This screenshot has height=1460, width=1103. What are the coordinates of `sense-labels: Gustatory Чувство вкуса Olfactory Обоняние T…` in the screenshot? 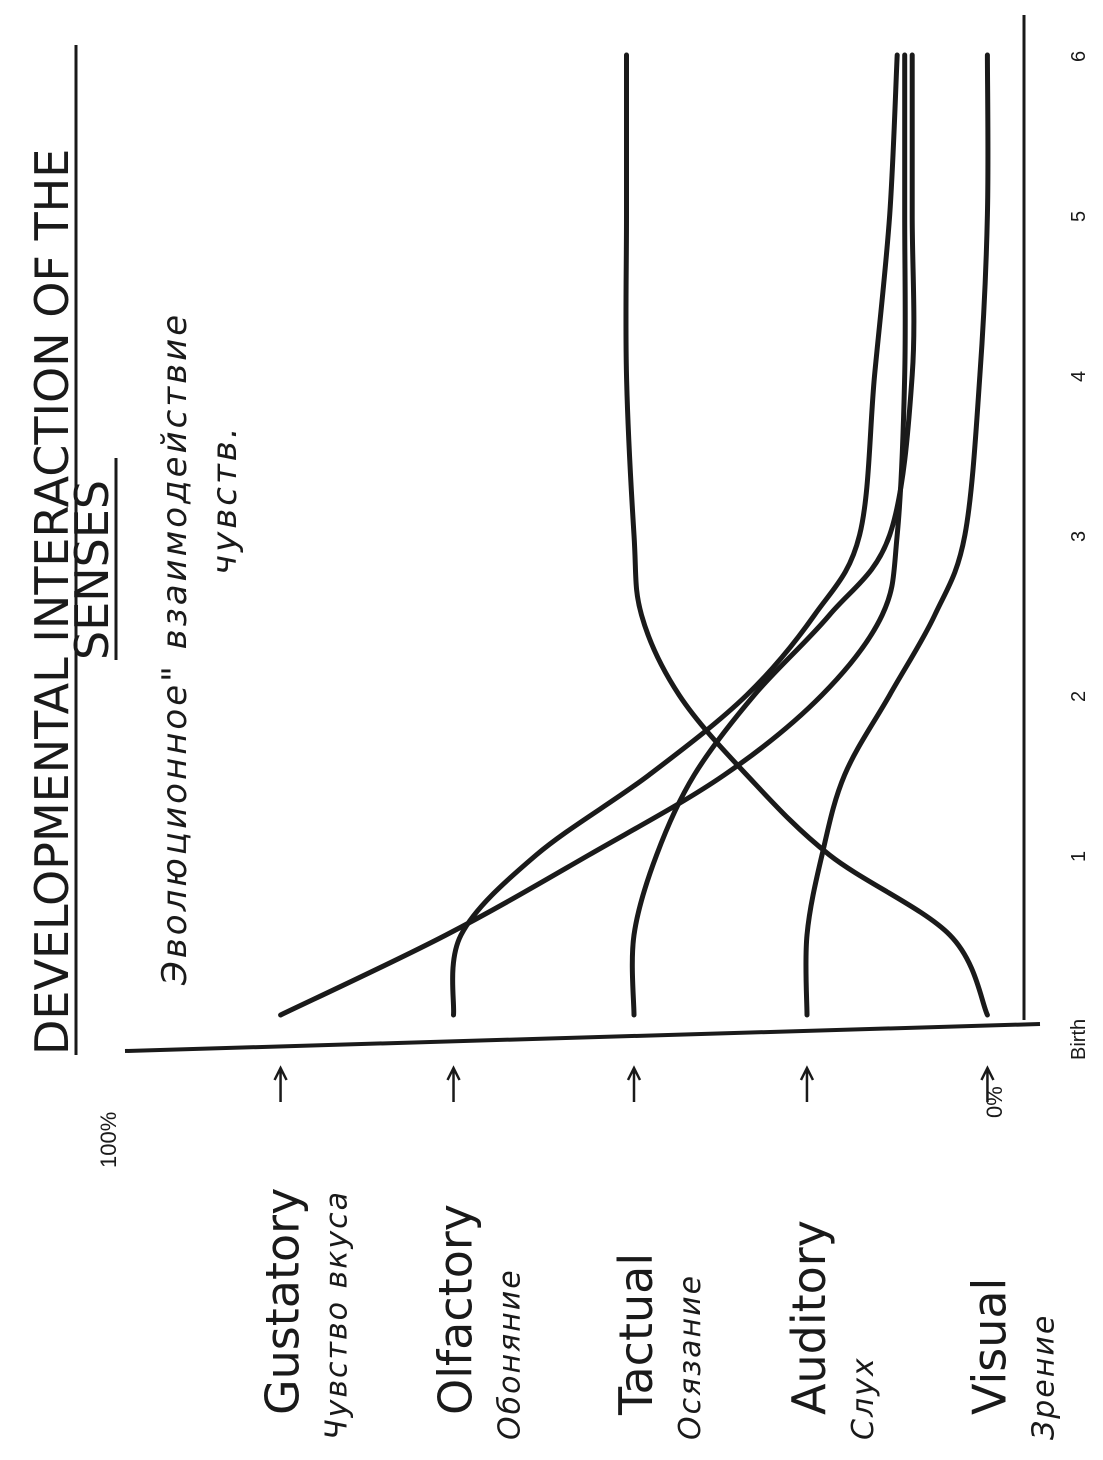 It's located at (659, 1314).